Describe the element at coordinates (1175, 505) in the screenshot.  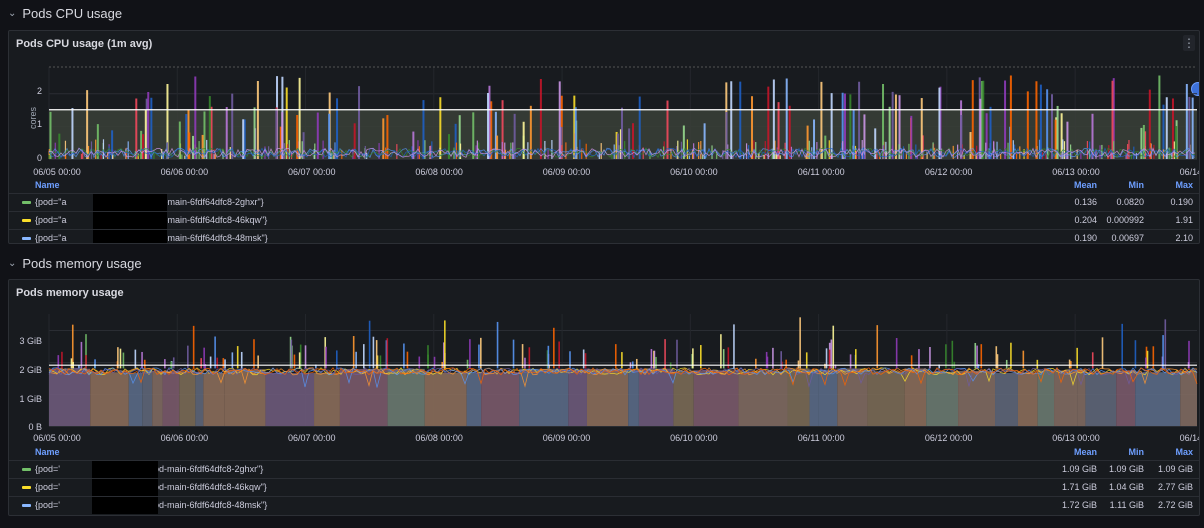
I see `legend-max: 2.72 GiB` at that location.